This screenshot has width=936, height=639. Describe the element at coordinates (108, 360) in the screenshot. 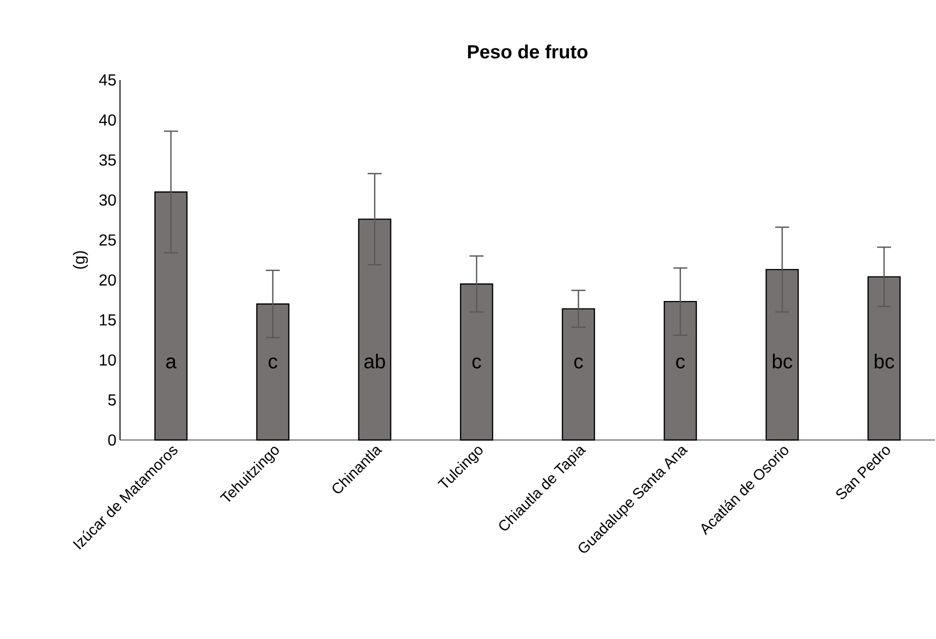

I see `y-tick-label: 10` at that location.